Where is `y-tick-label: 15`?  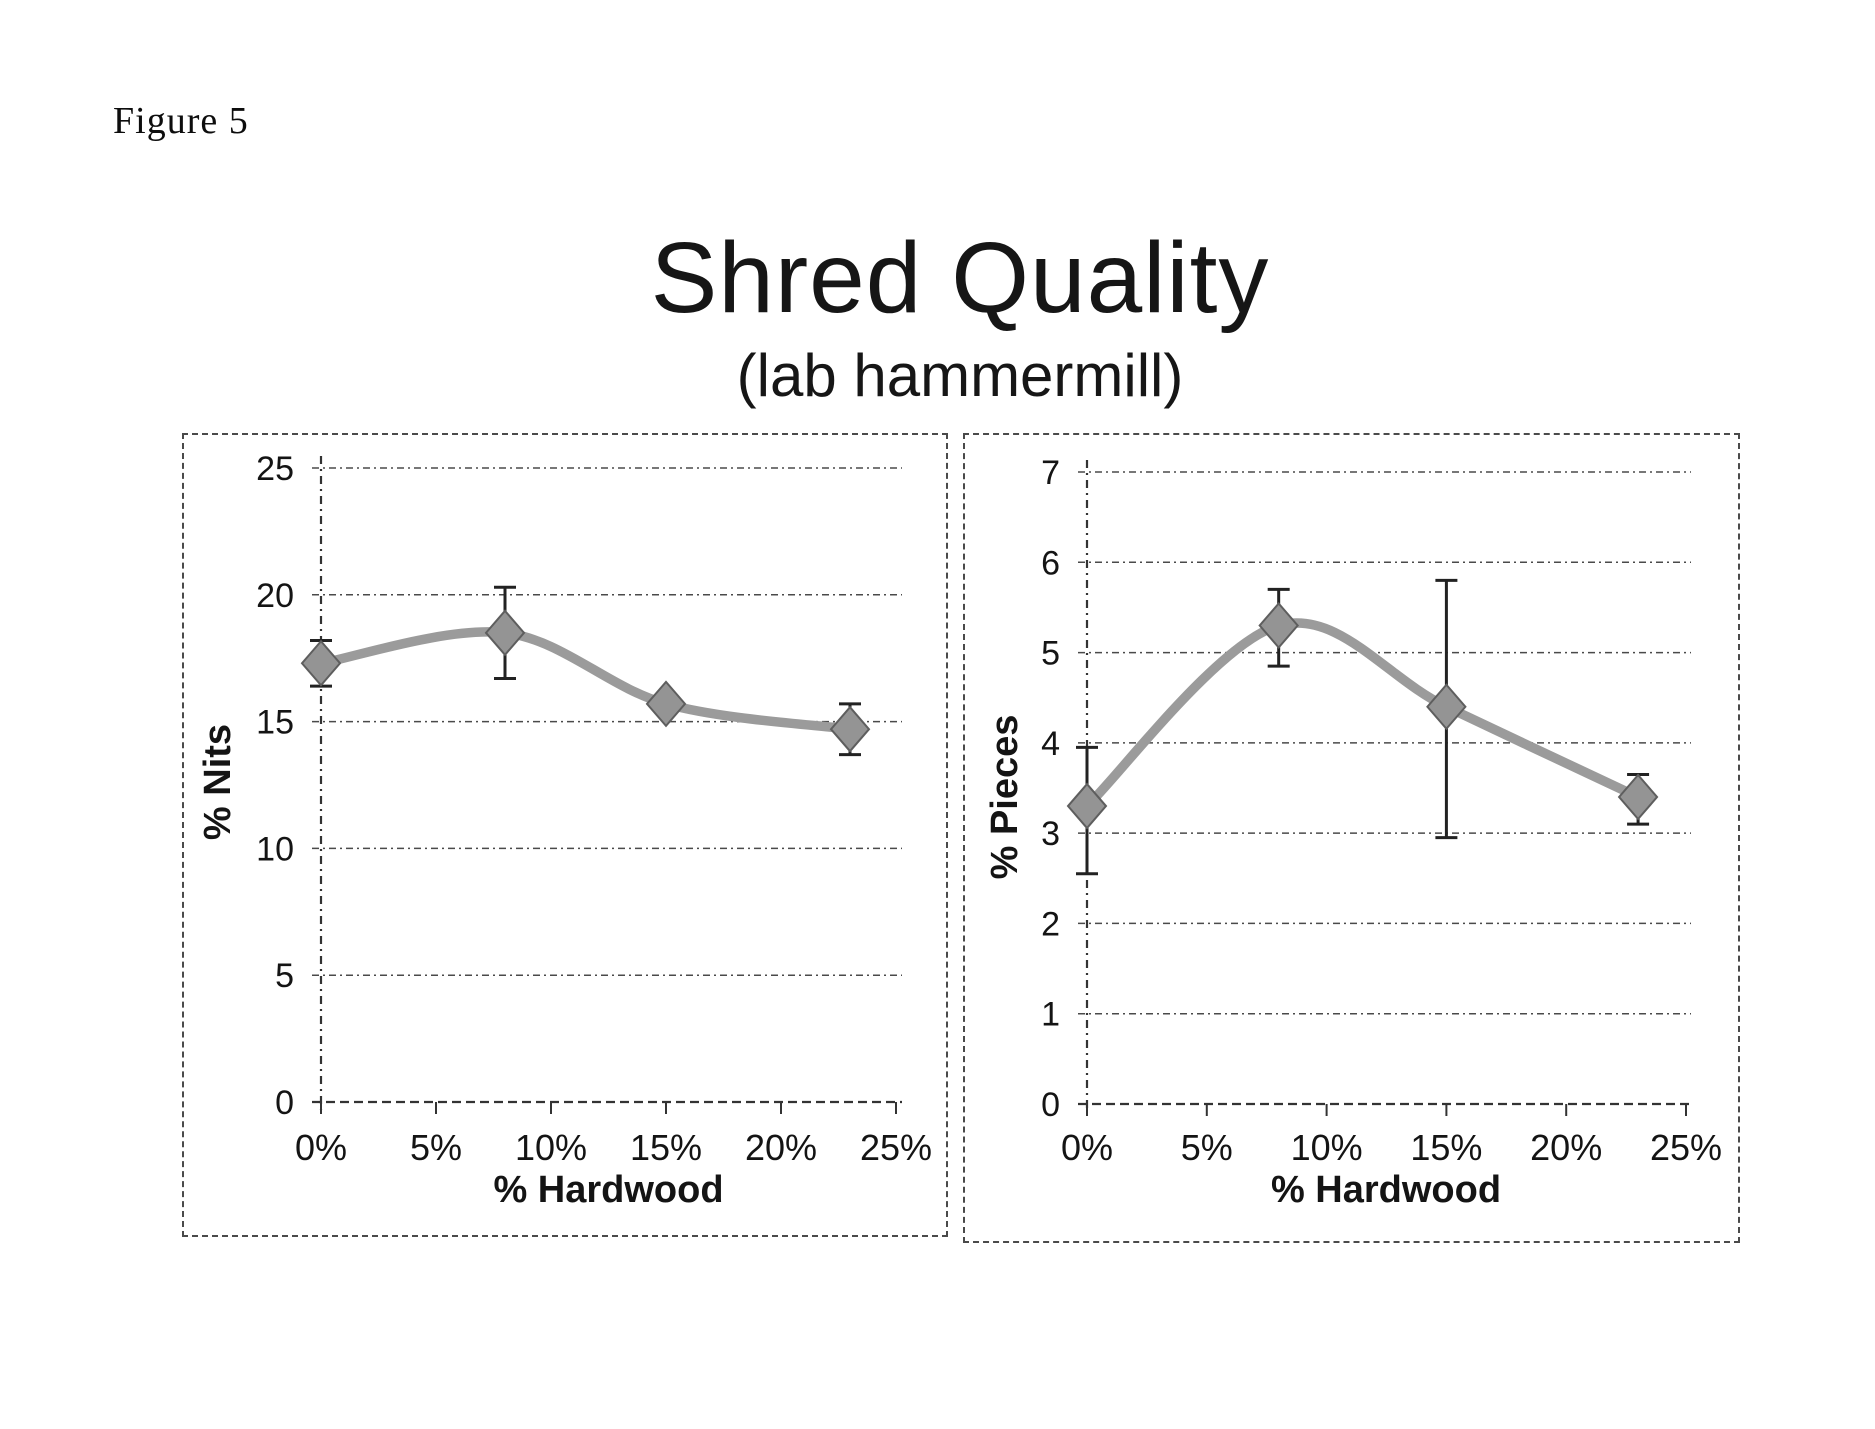
y-tick-label: 15 is located at coordinates (275, 723).